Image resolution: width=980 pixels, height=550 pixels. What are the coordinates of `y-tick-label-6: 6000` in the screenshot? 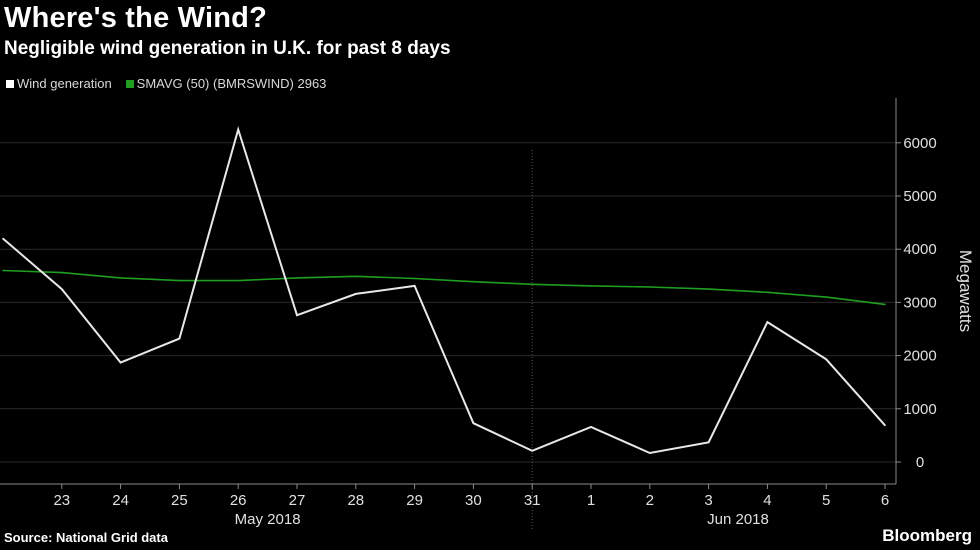 It's located at (919, 143).